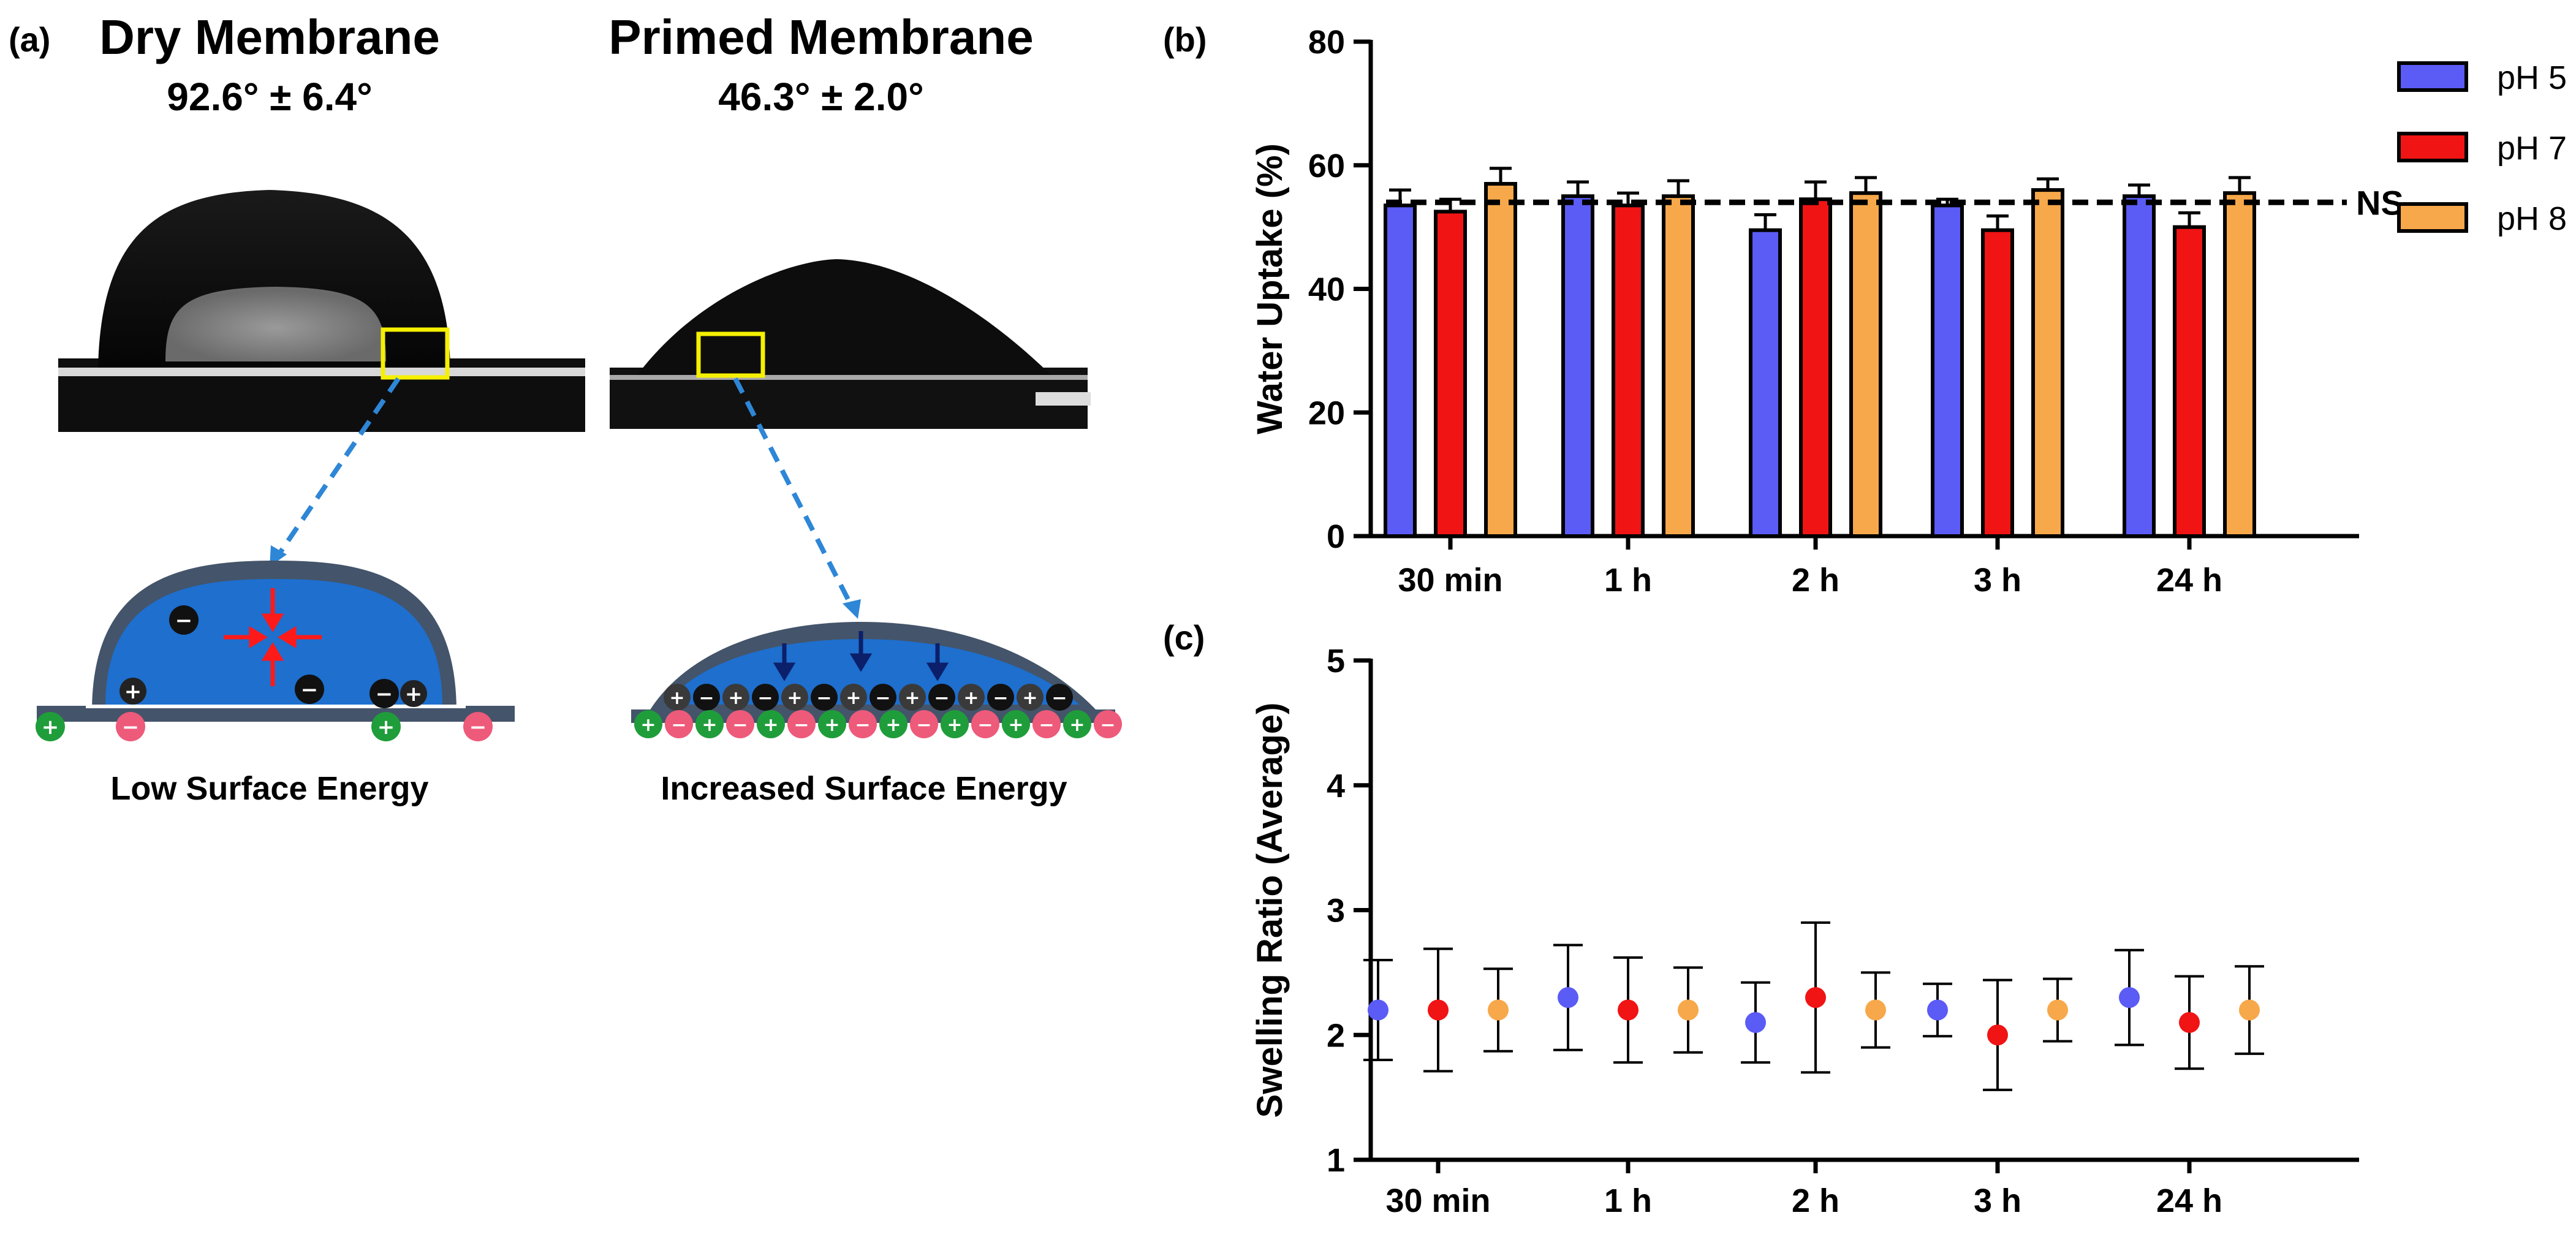  What do you see at coordinates (864, 788) in the screenshot?
I see `primed-caption: Increased Surface Energy` at bounding box center [864, 788].